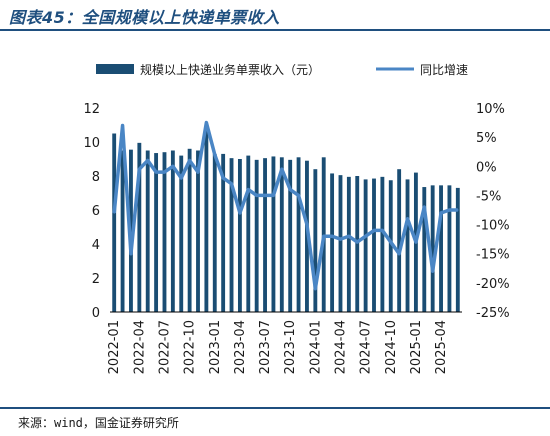 The image size is (550, 436). I want to click on x-tick-label: 2023-10, so click(290, 347).